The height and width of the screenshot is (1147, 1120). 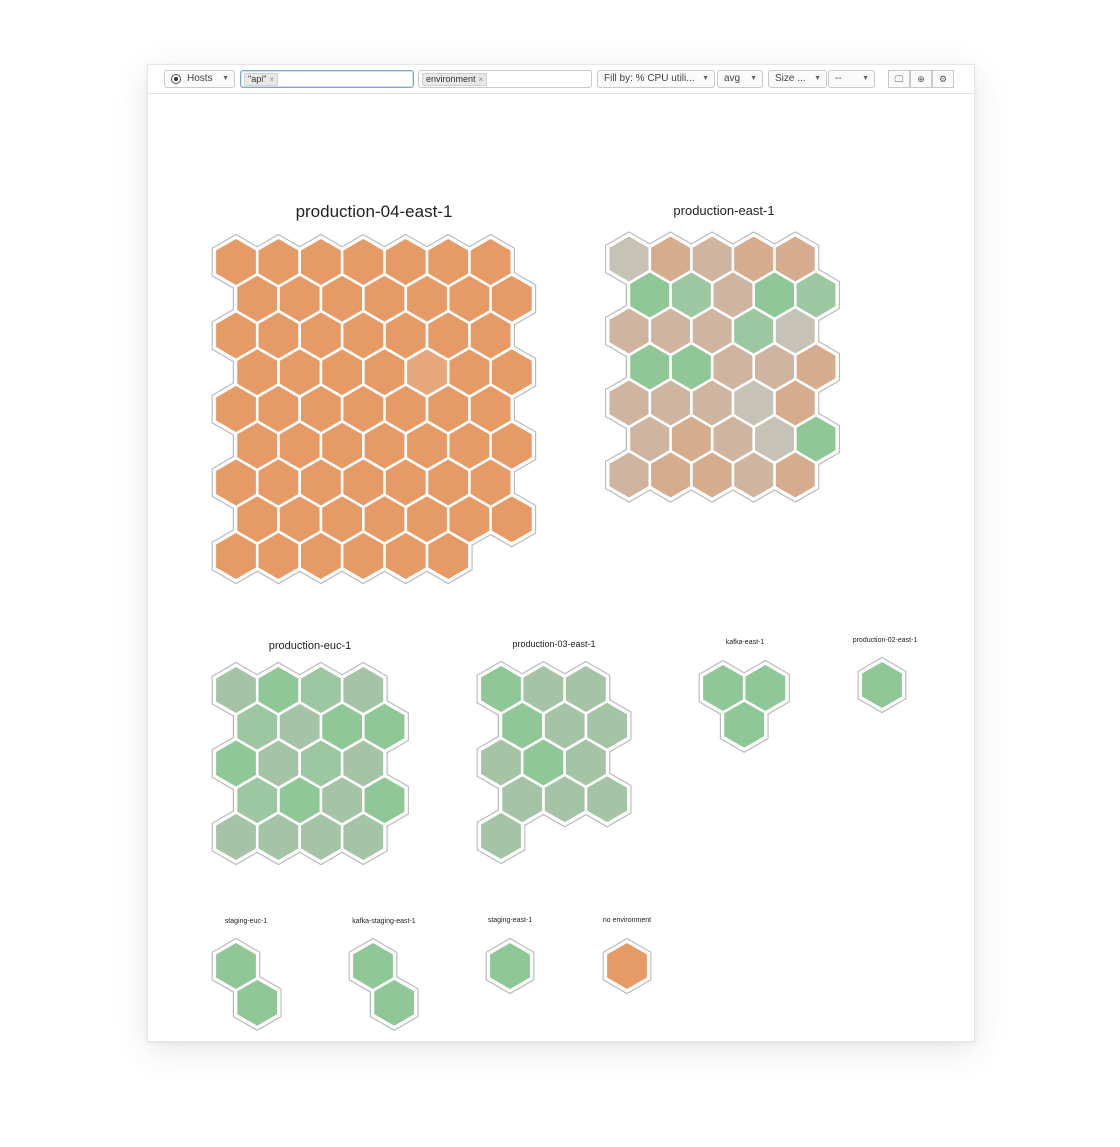 What do you see at coordinates (199, 79) in the screenshot?
I see `scope-select: Hosts ▼` at bounding box center [199, 79].